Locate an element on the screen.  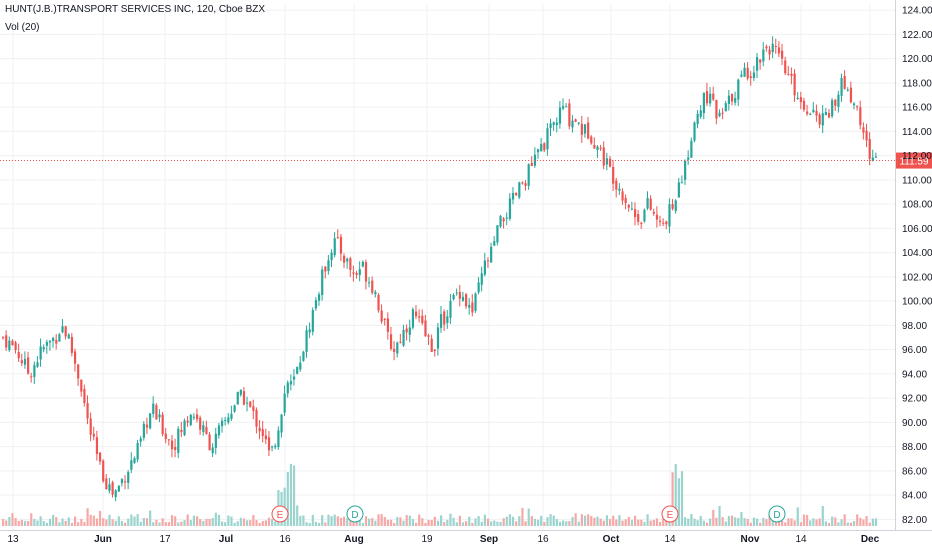
x-tick-label: 17 is located at coordinates (165, 539).